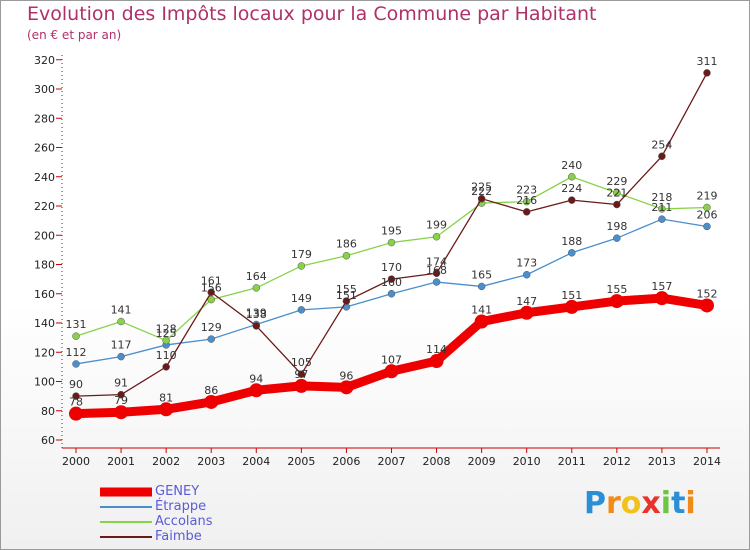  I want to click on data-label-accolans: 186, so click(346, 244).